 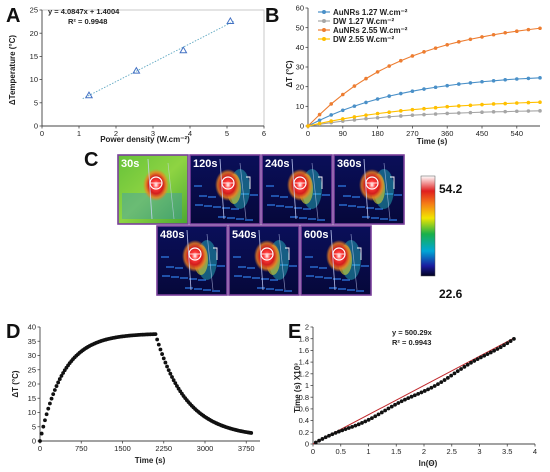 What do you see at coordinates (205, 164) in the screenshot?
I see `thermal-frame-time-label: 120s` at bounding box center [205, 164].